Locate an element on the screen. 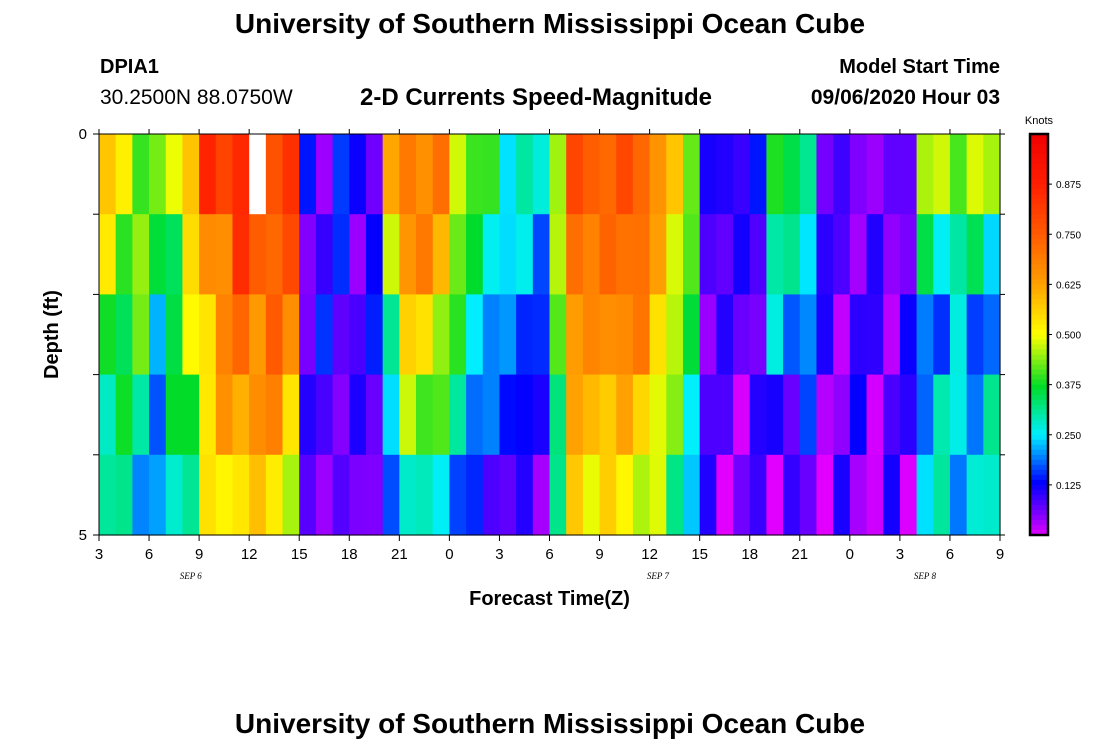  x-tick-label: 6 is located at coordinates (549, 554).